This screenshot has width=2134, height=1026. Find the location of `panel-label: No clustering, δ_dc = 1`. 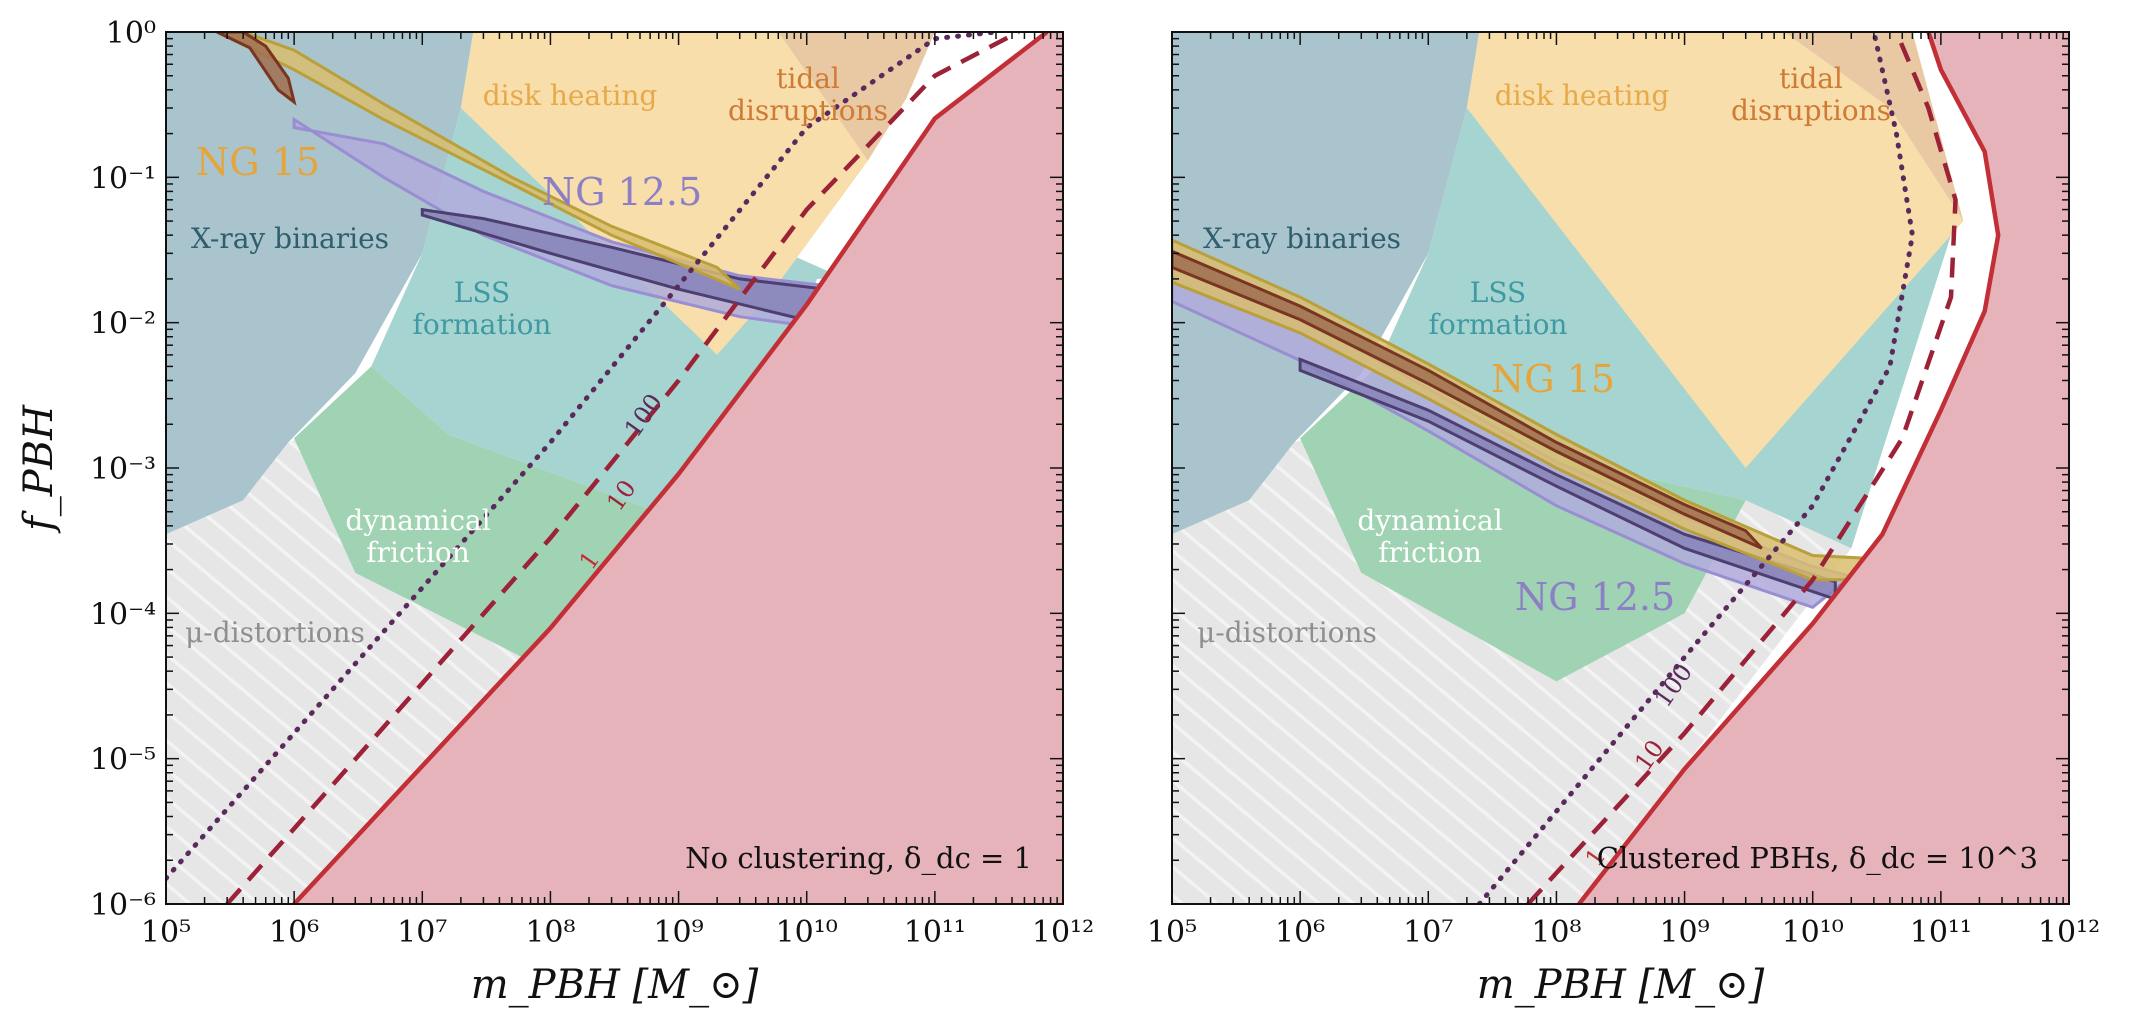

panel-label: No clustering, δ_dc = 1 is located at coordinates (858, 858).